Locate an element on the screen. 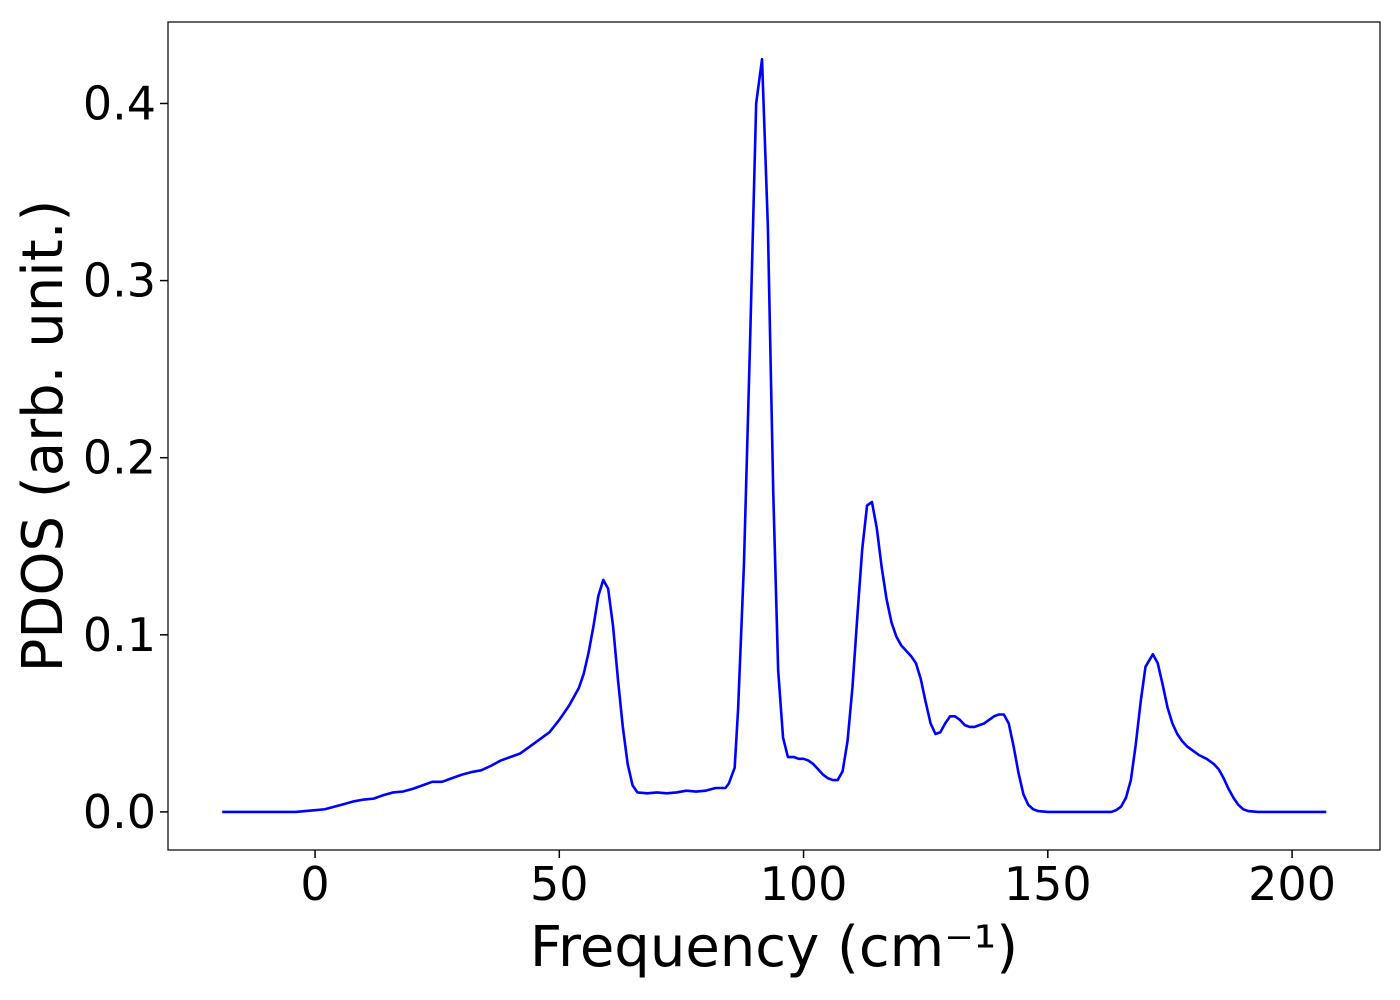 This screenshot has width=1400, height=1000. y-tick-label: 0.0 is located at coordinates (119, 812).